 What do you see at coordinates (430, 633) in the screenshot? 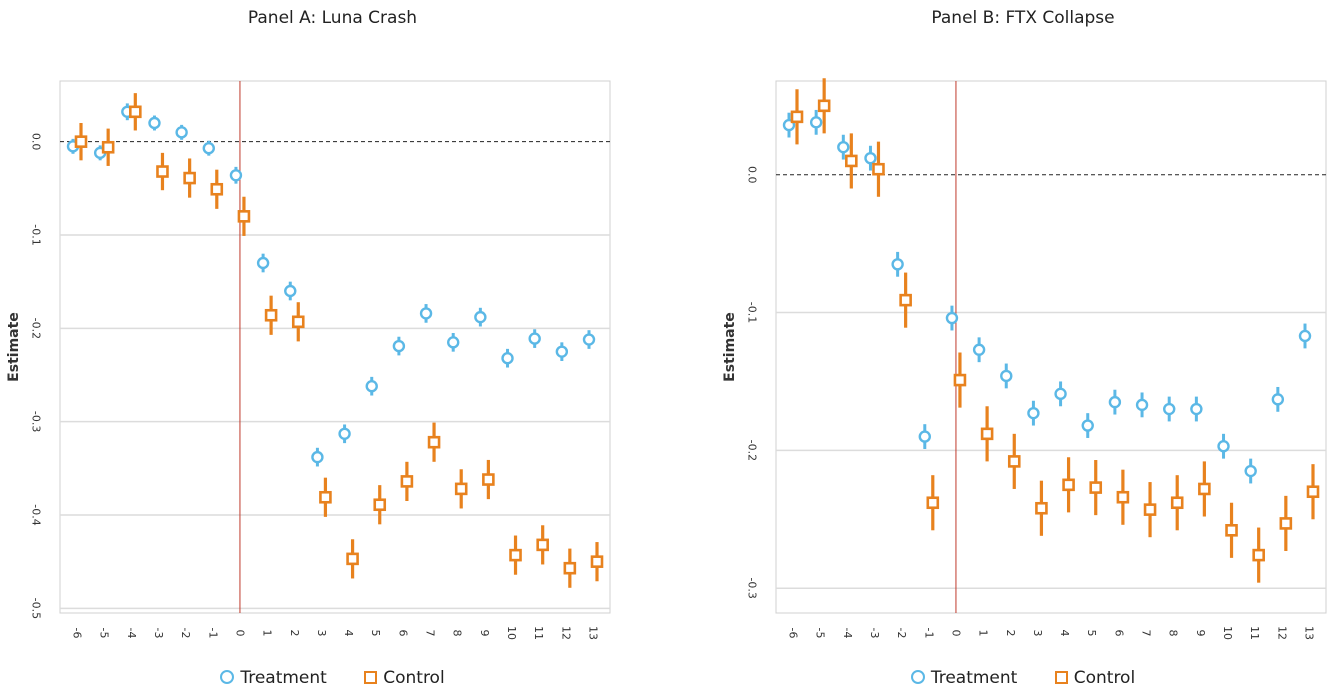
I see `chart0-x-tick-label: 7` at bounding box center [430, 633].